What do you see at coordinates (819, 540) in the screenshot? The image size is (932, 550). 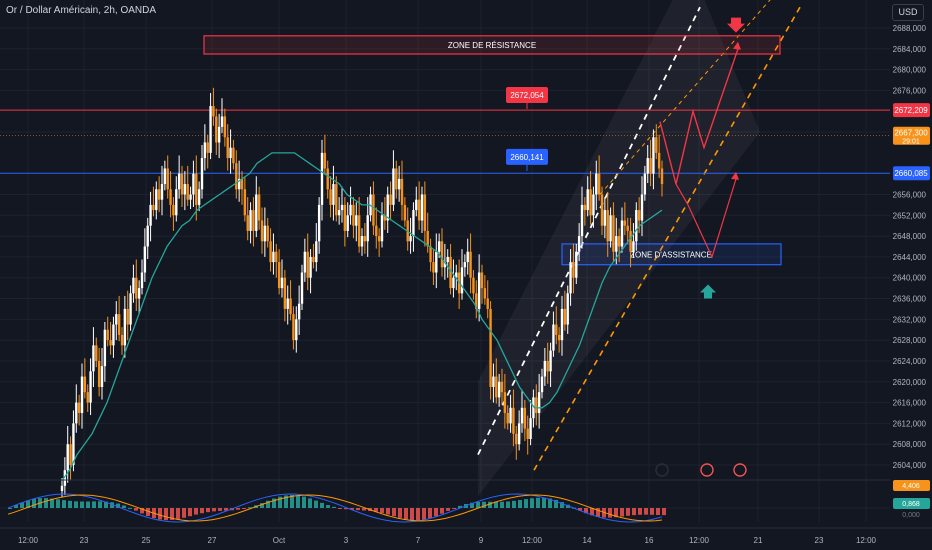 I see `x-tick-label: 23` at bounding box center [819, 540].